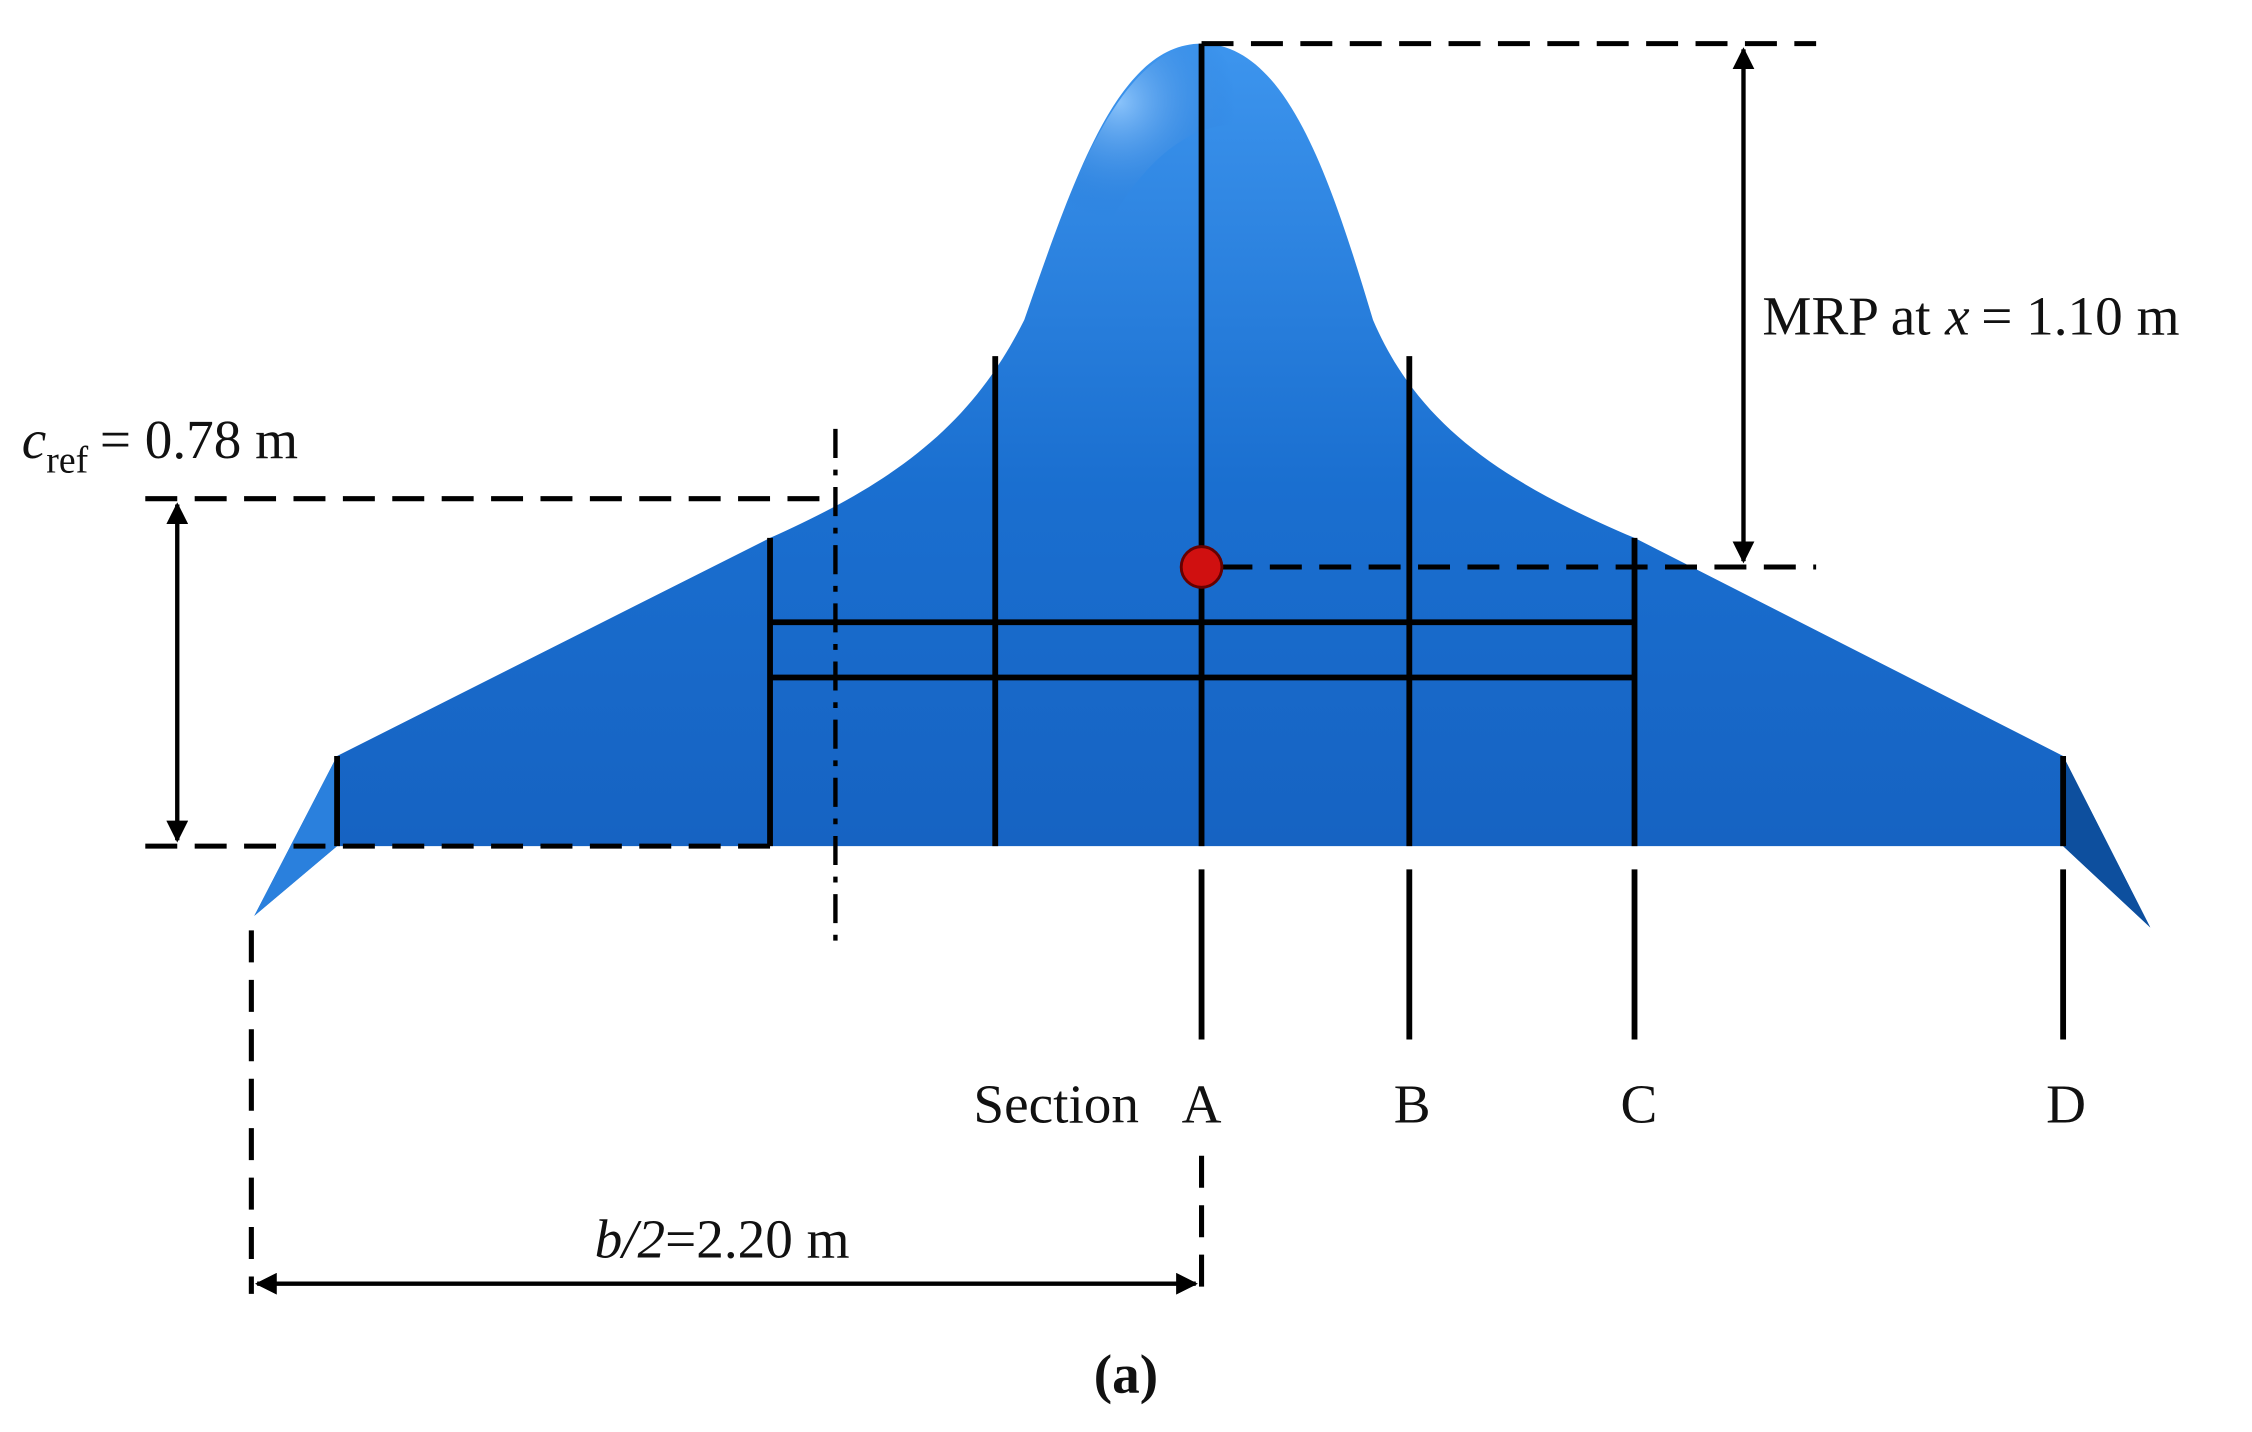 The width and height of the screenshot is (2252, 1432). I want to click on section-name: D, so click(2066, 1103).